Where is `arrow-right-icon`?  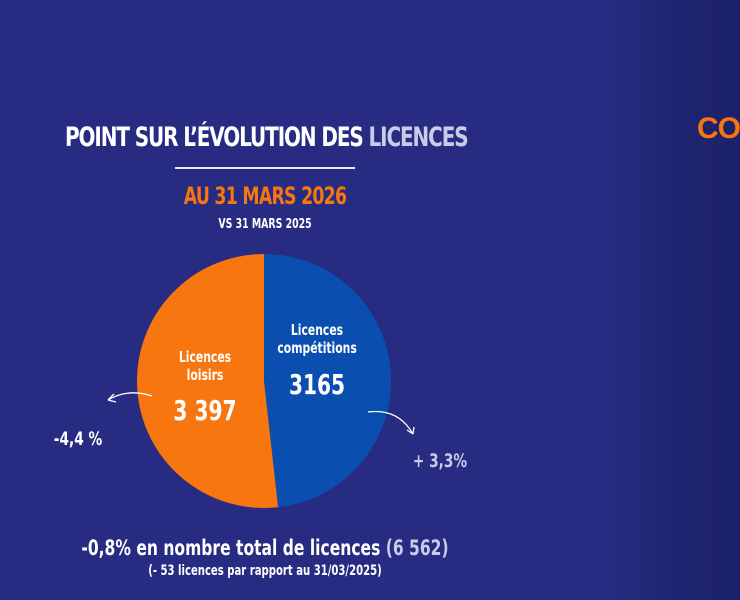 arrow-right-icon is located at coordinates (391, 422).